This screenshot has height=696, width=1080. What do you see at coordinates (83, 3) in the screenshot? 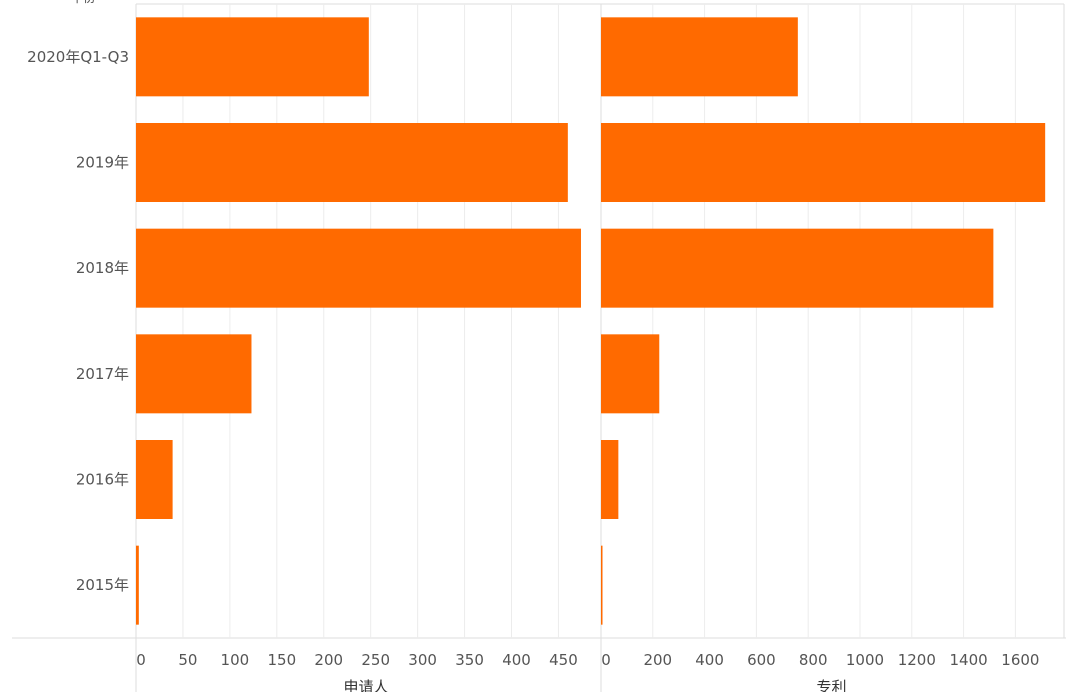
I see `row-header-label: 年份` at bounding box center [83, 3].